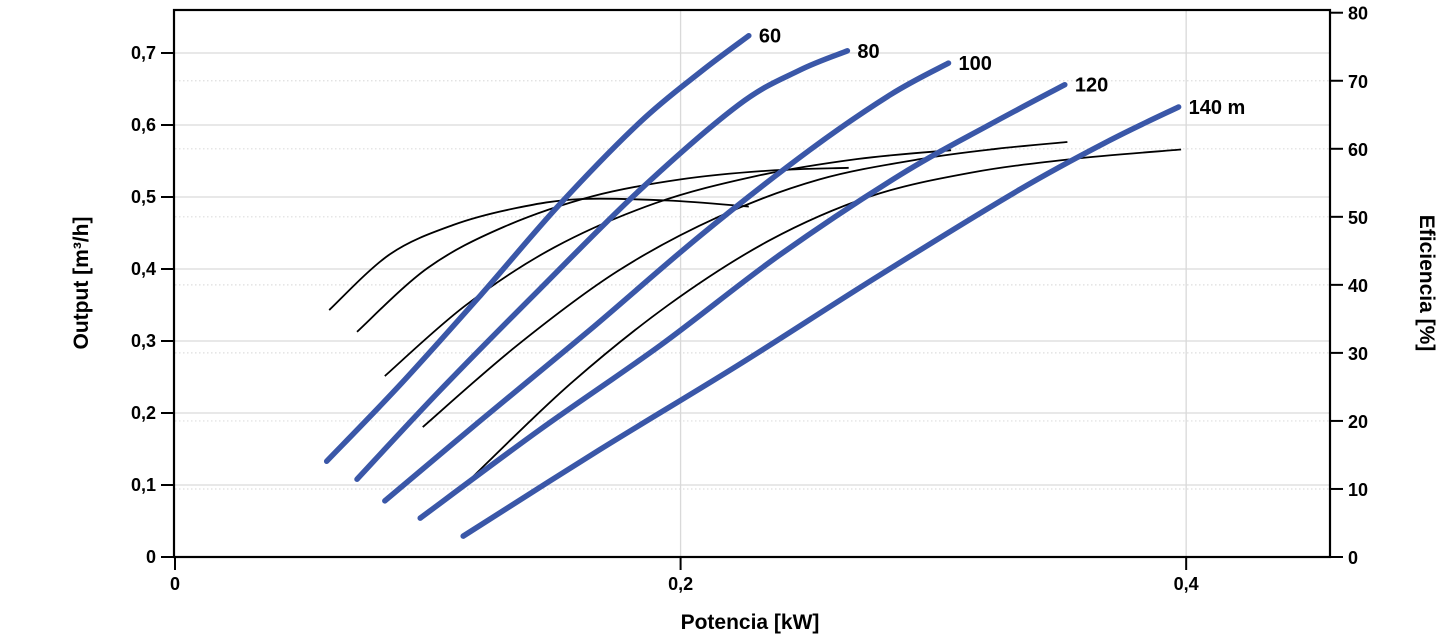  I want to click on y-left-tick-label: 0,5, so click(143, 197).